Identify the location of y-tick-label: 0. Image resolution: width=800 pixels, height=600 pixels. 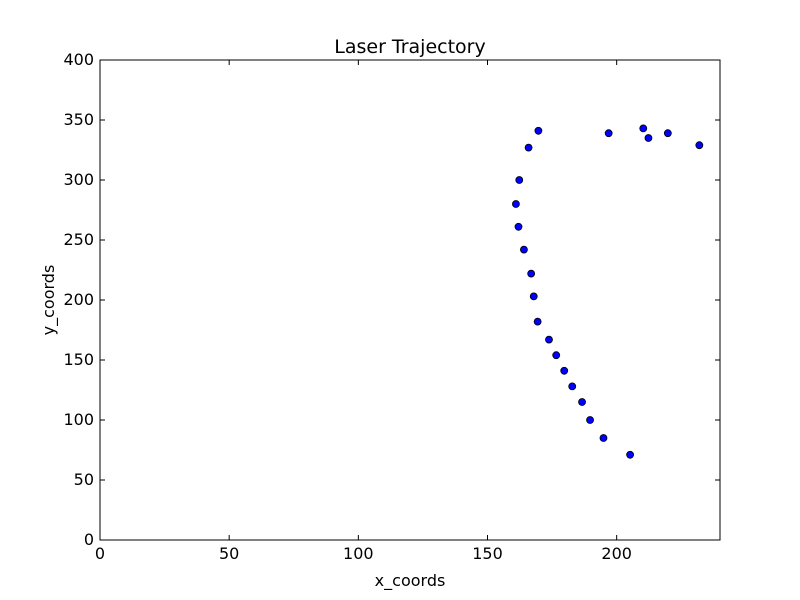
(89, 539).